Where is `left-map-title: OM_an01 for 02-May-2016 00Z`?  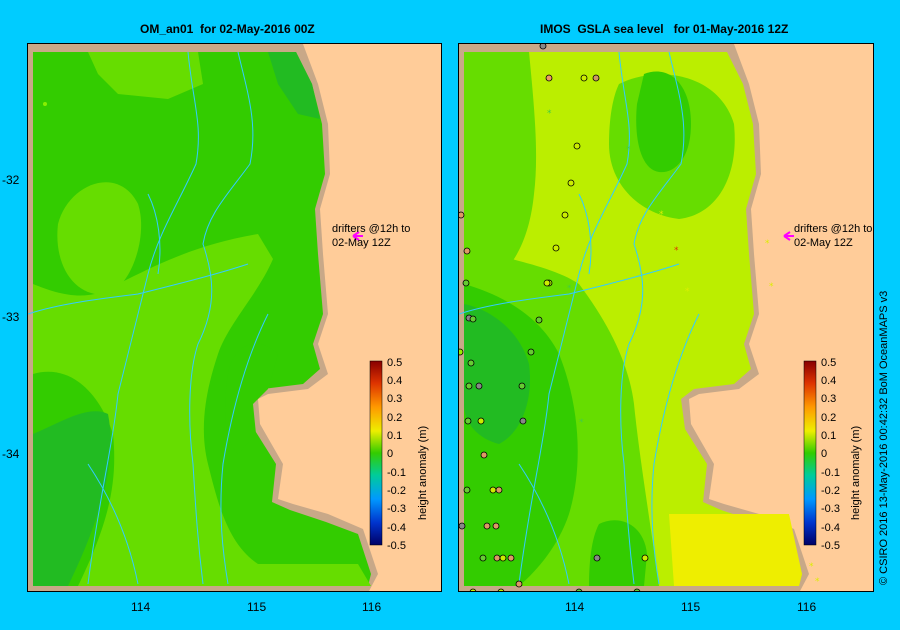
left-map-title: OM_an01 for 02-May-2016 00Z is located at coordinates (227, 29).